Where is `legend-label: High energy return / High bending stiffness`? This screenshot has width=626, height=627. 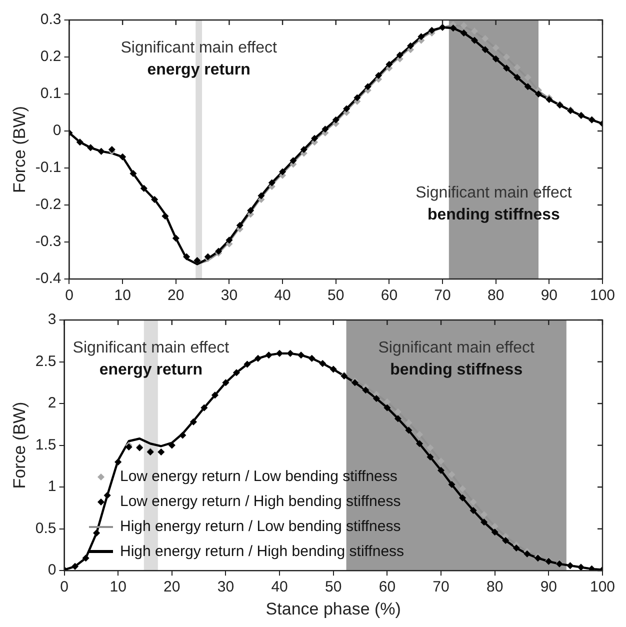
legend-label: High energy return / High bending stiffness is located at coordinates (262, 552).